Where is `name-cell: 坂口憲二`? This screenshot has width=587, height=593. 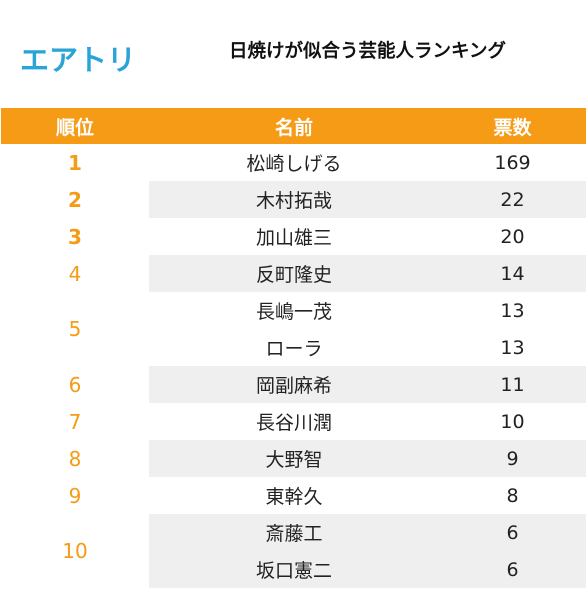
name-cell: 坂口憲二 is located at coordinates (294, 569).